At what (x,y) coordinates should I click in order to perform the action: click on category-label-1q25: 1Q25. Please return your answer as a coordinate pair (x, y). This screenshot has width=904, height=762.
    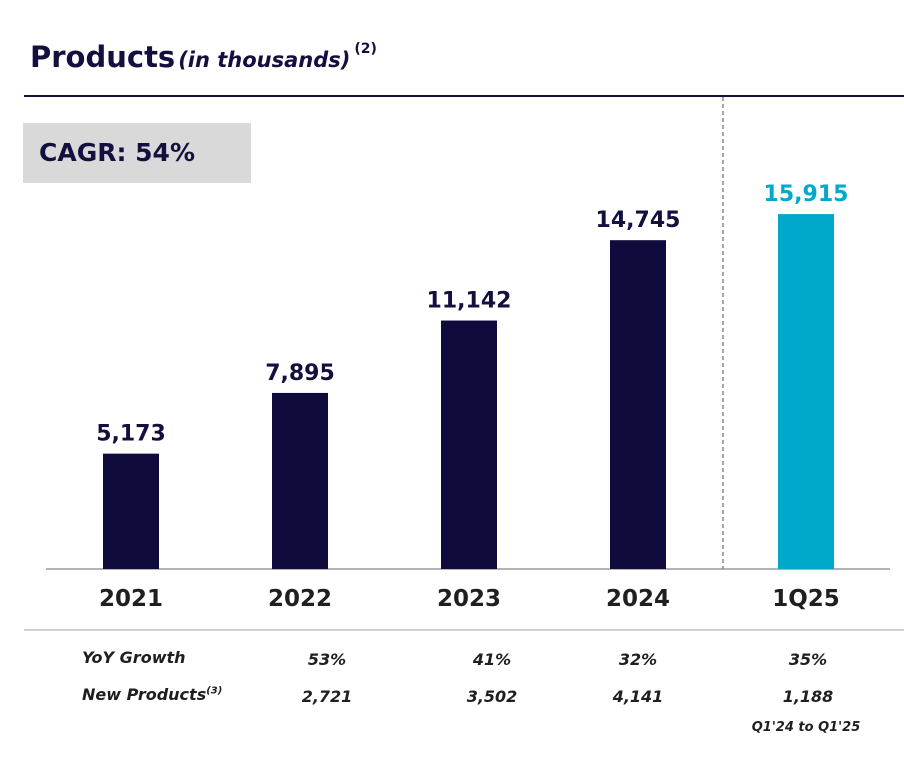
    Looking at the image, I should click on (806, 599).